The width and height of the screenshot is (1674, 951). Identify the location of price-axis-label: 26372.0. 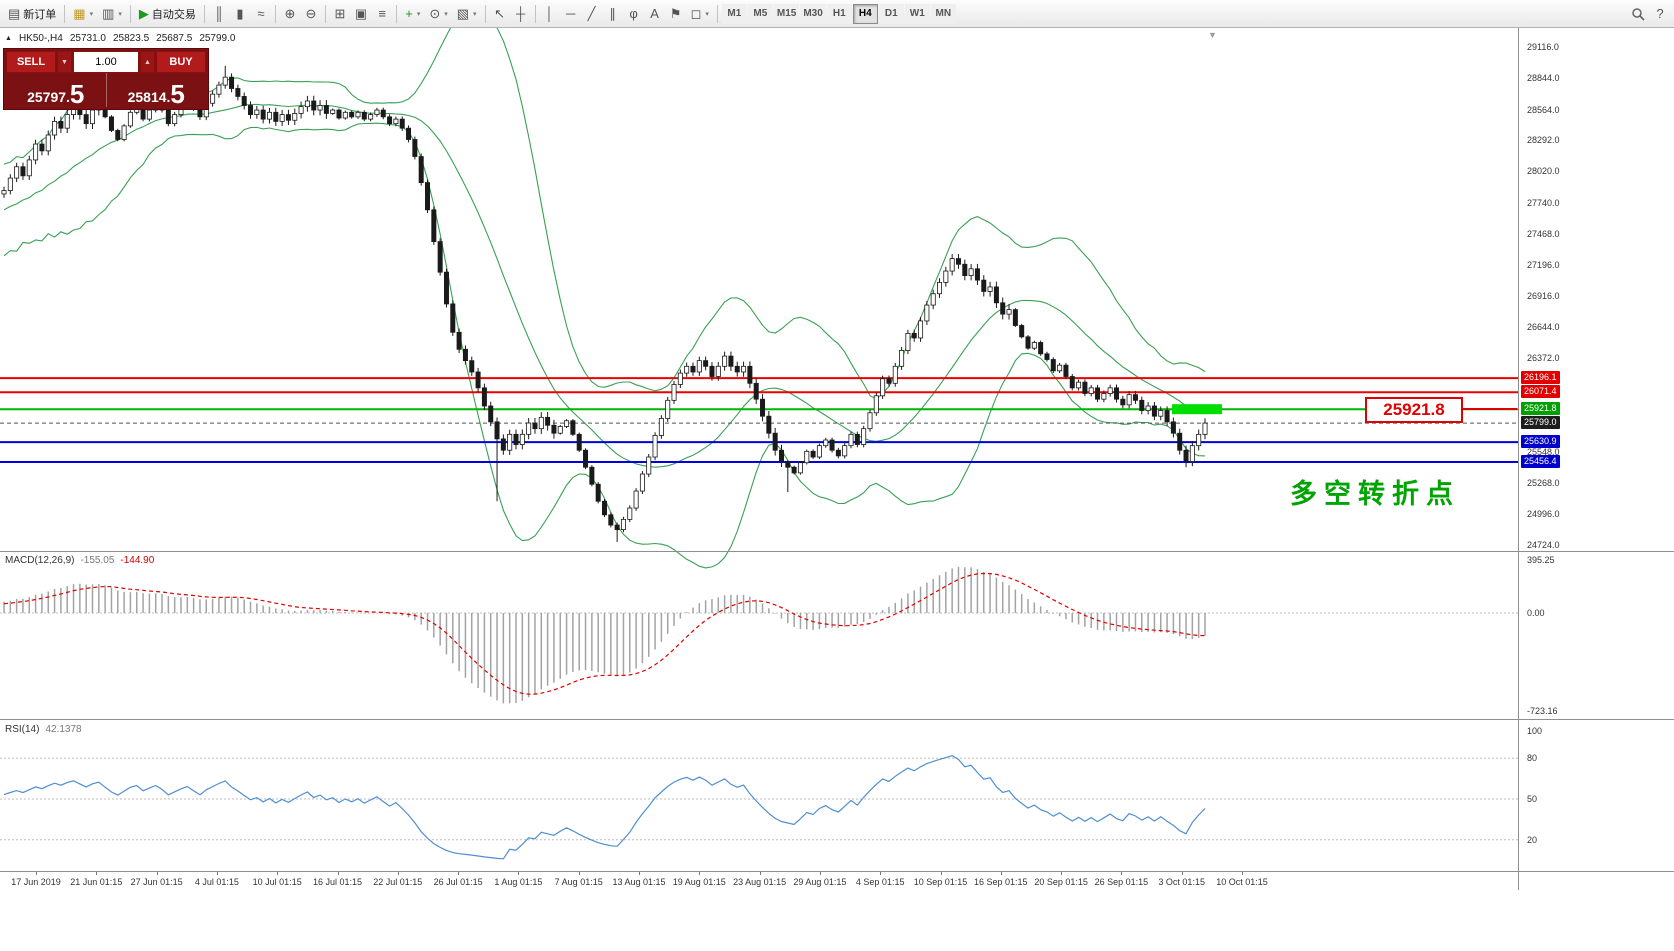
(1543, 358).